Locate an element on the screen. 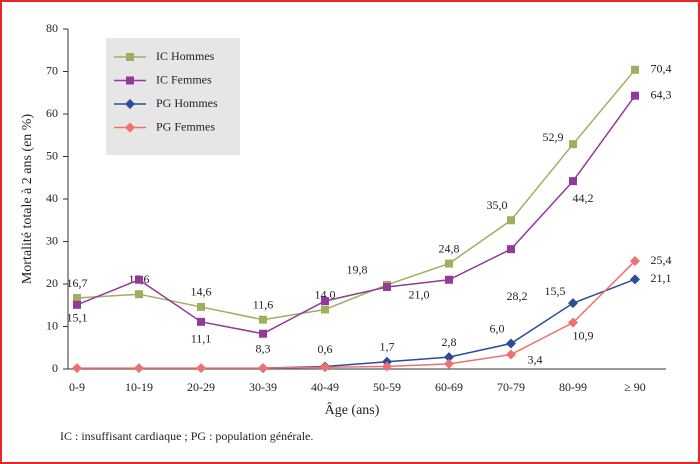  data-label: 44,2 is located at coordinates (583, 198).